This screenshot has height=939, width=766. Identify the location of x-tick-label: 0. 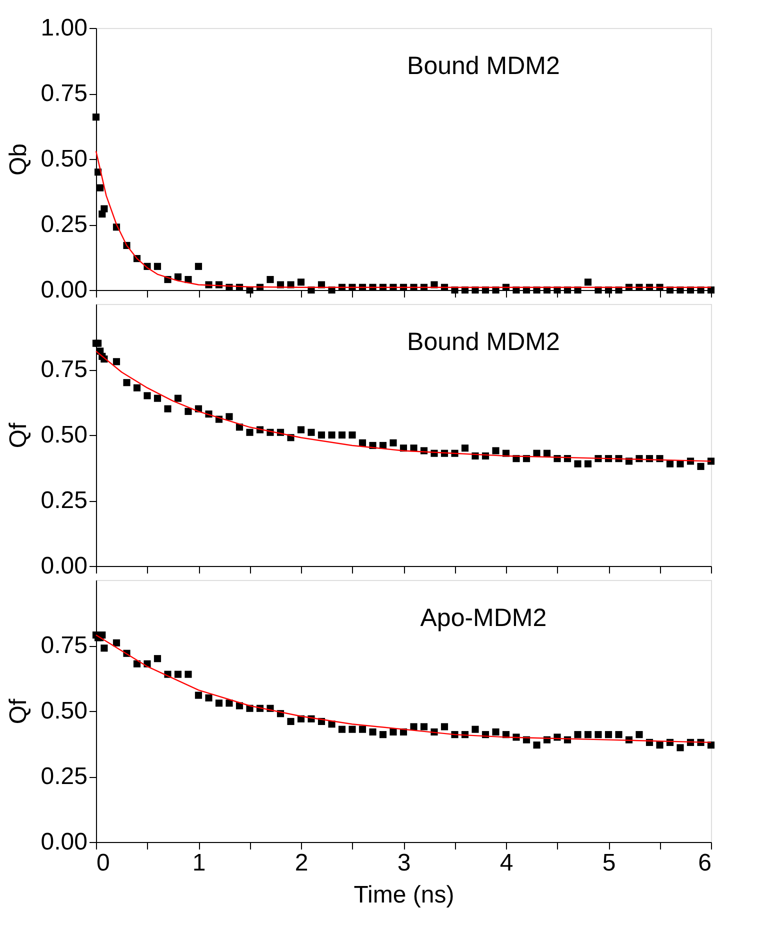
(103, 863).